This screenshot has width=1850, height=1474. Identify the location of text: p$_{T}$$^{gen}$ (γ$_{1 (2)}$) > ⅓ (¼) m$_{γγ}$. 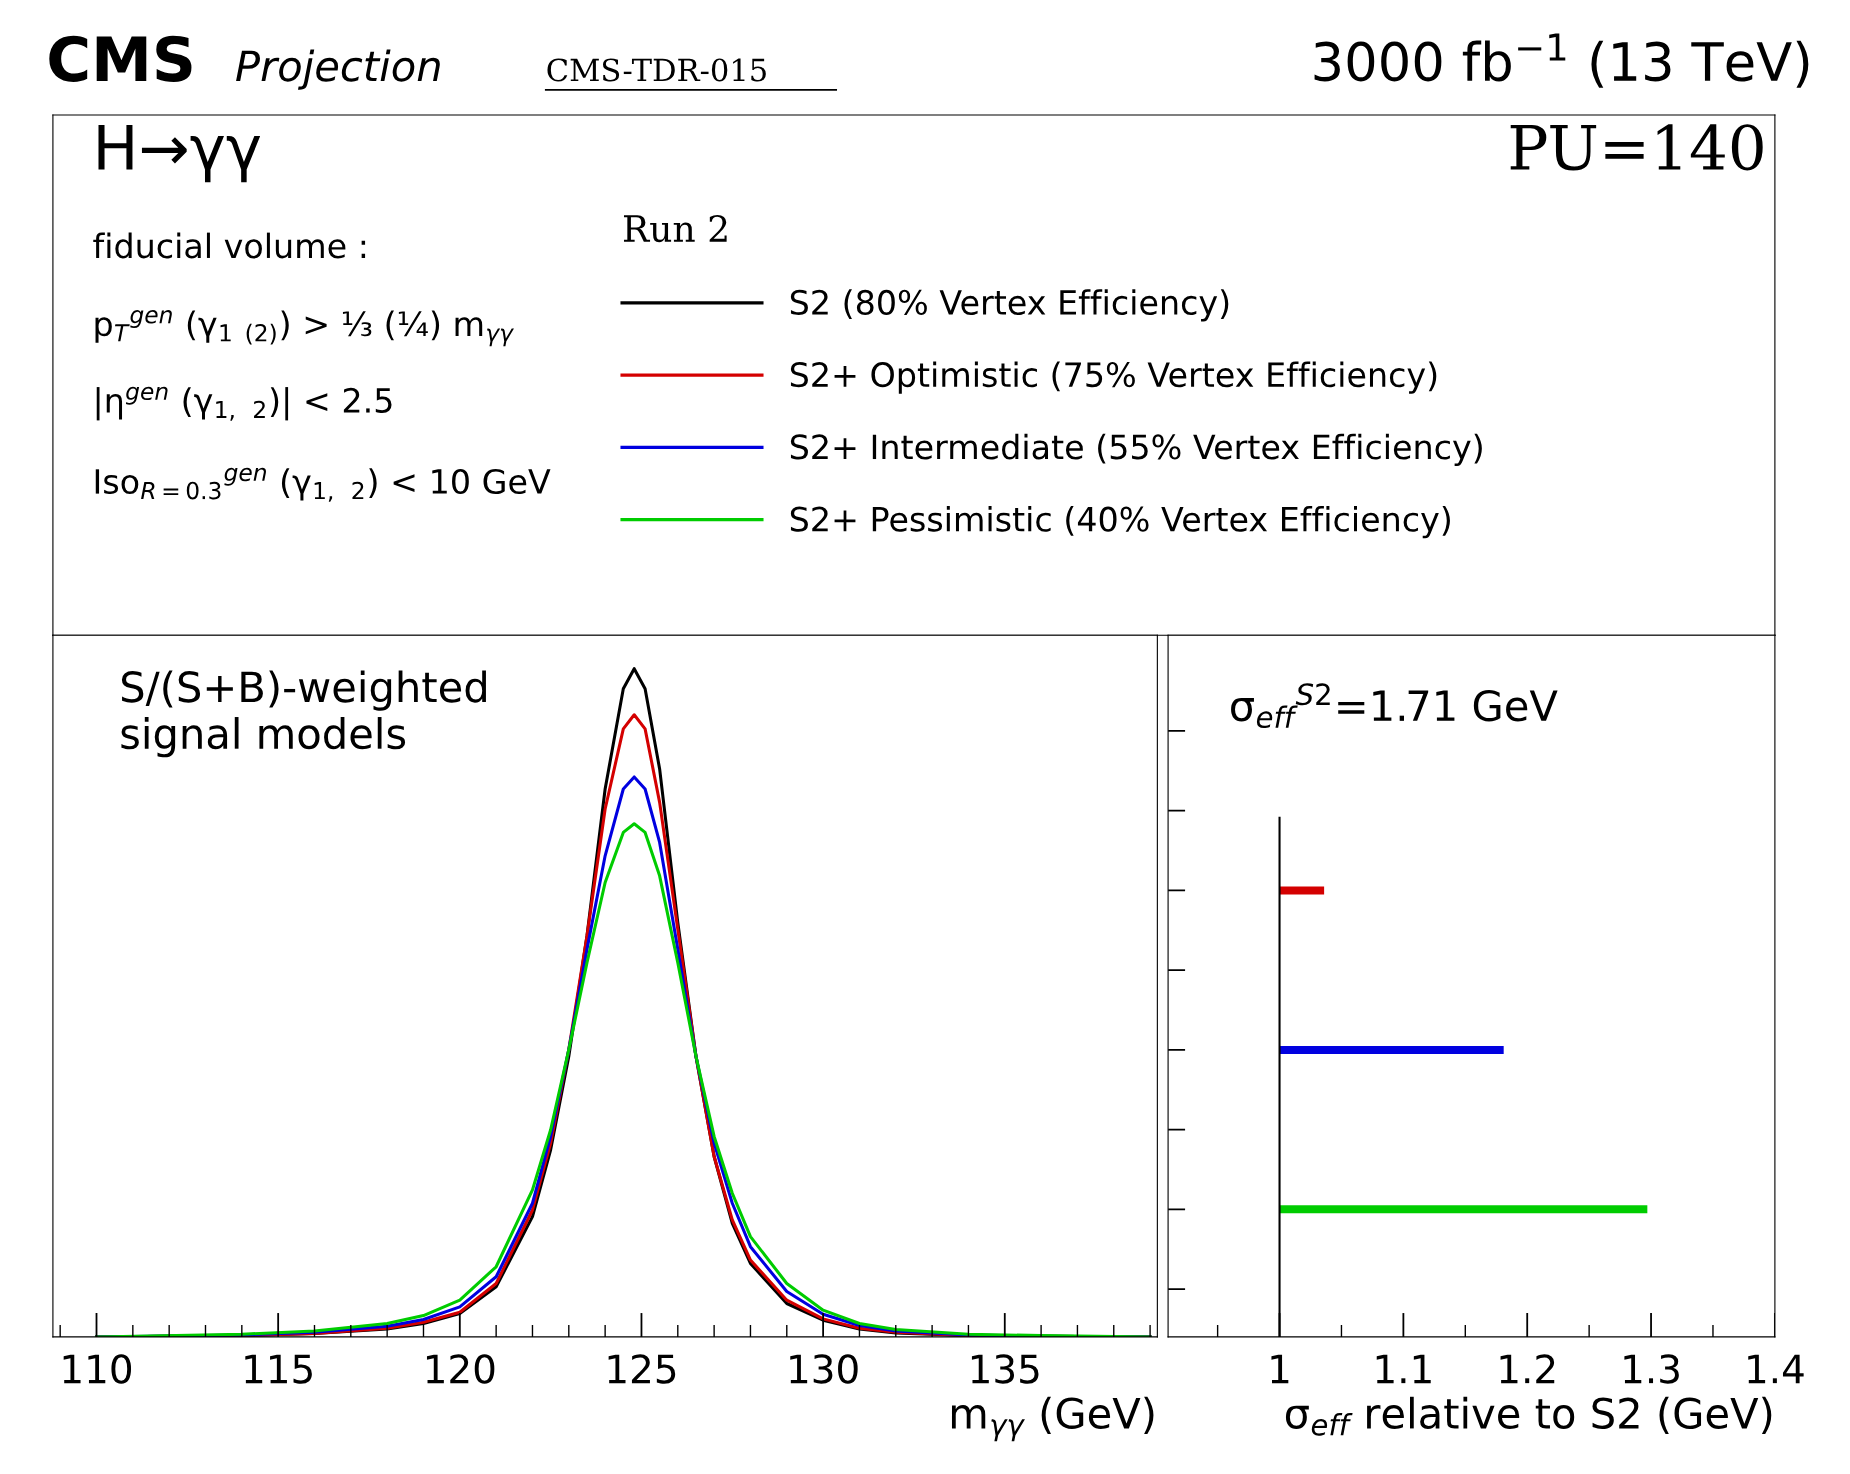
(304, 328).